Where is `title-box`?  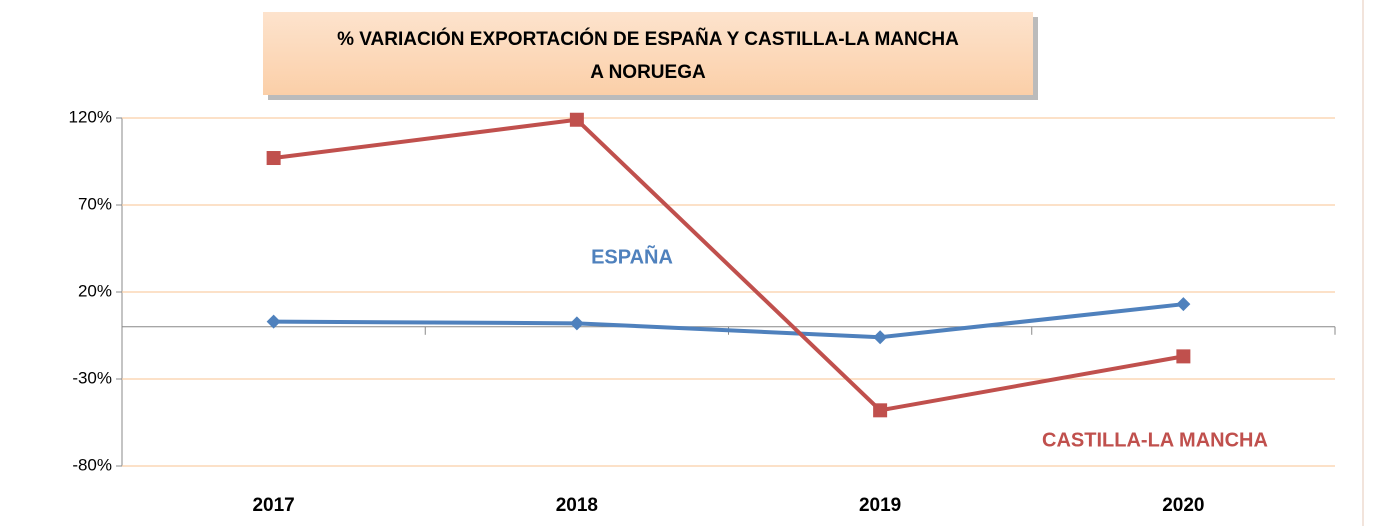 title-box is located at coordinates (648, 53).